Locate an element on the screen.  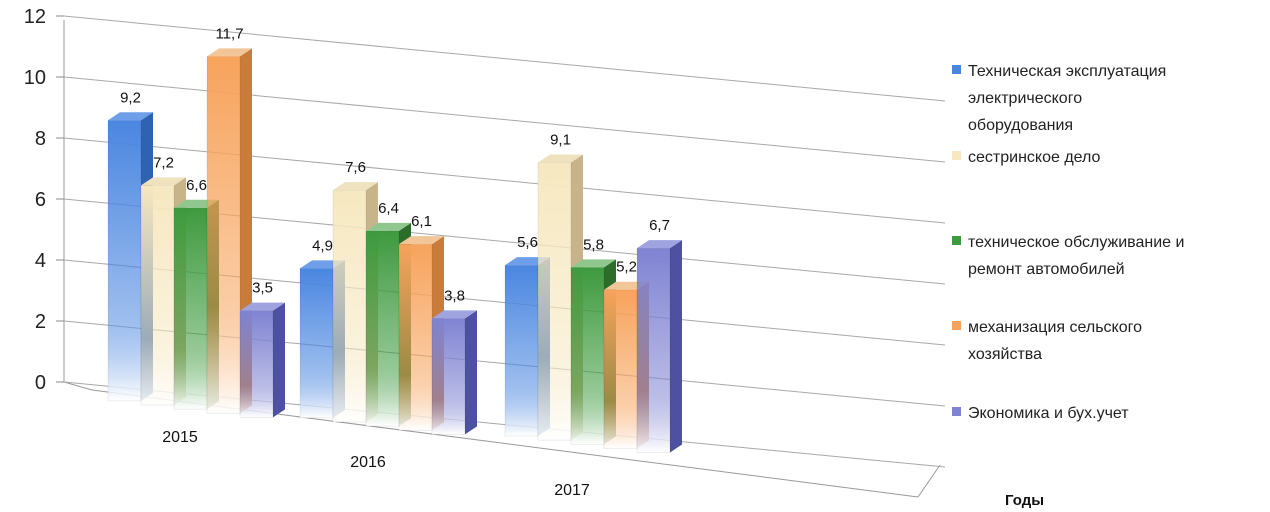
legend-label: Техническая эксплуатация is located at coordinates (1067, 71).